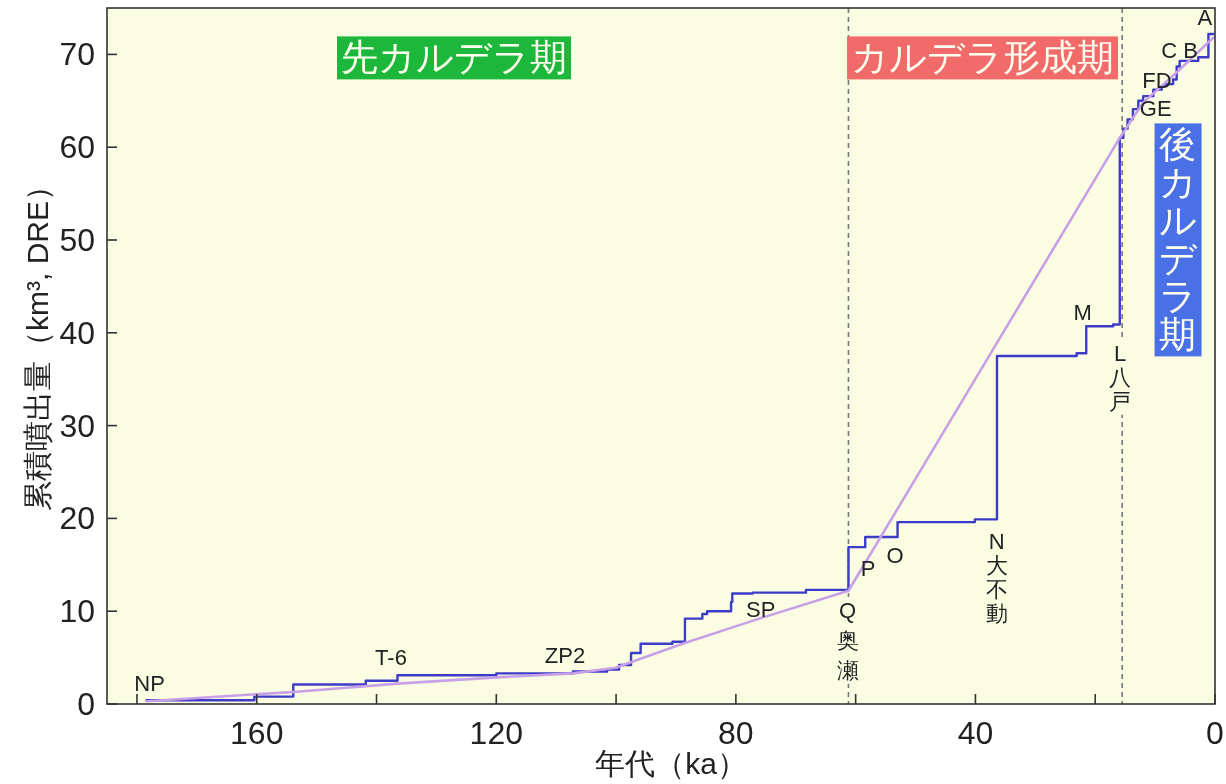  Describe the element at coordinates (77, 147) in the screenshot. I see `y-tick-label: 60` at that location.